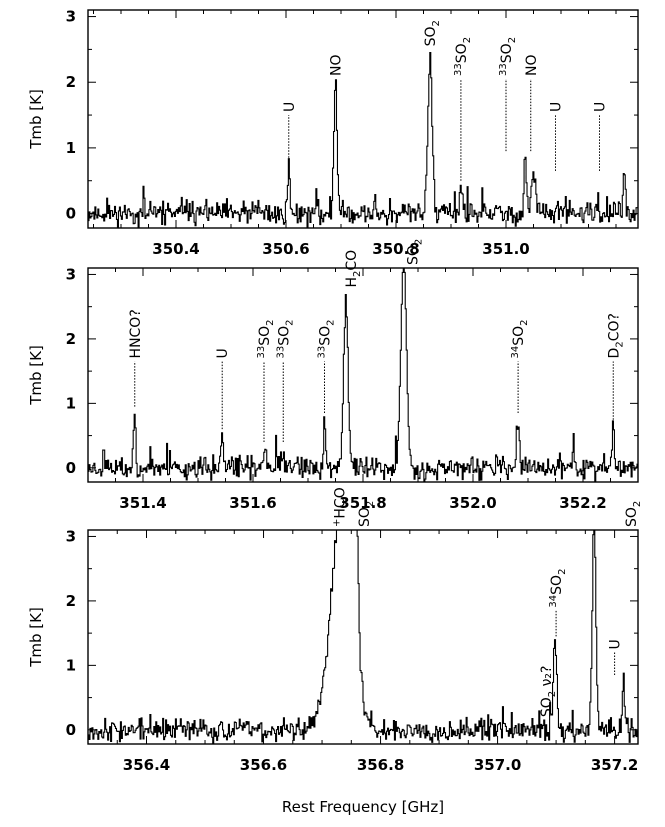  What do you see at coordinates (615, 335) in the screenshot?
I see `line-label: D2CO?` at bounding box center [615, 335].